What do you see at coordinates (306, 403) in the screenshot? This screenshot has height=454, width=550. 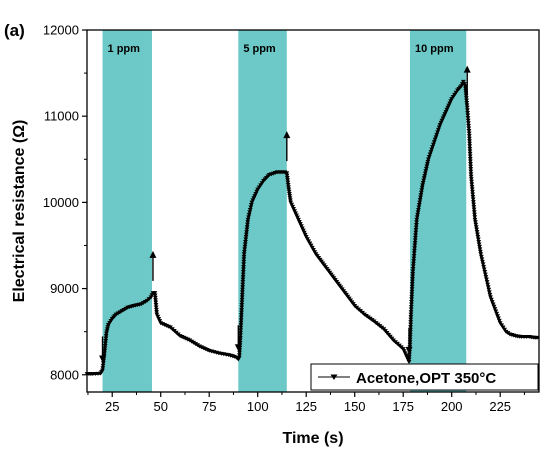 I see `x-axis-ticks: 25 50 75 100 125 150 175 200 225` at bounding box center [306, 403].